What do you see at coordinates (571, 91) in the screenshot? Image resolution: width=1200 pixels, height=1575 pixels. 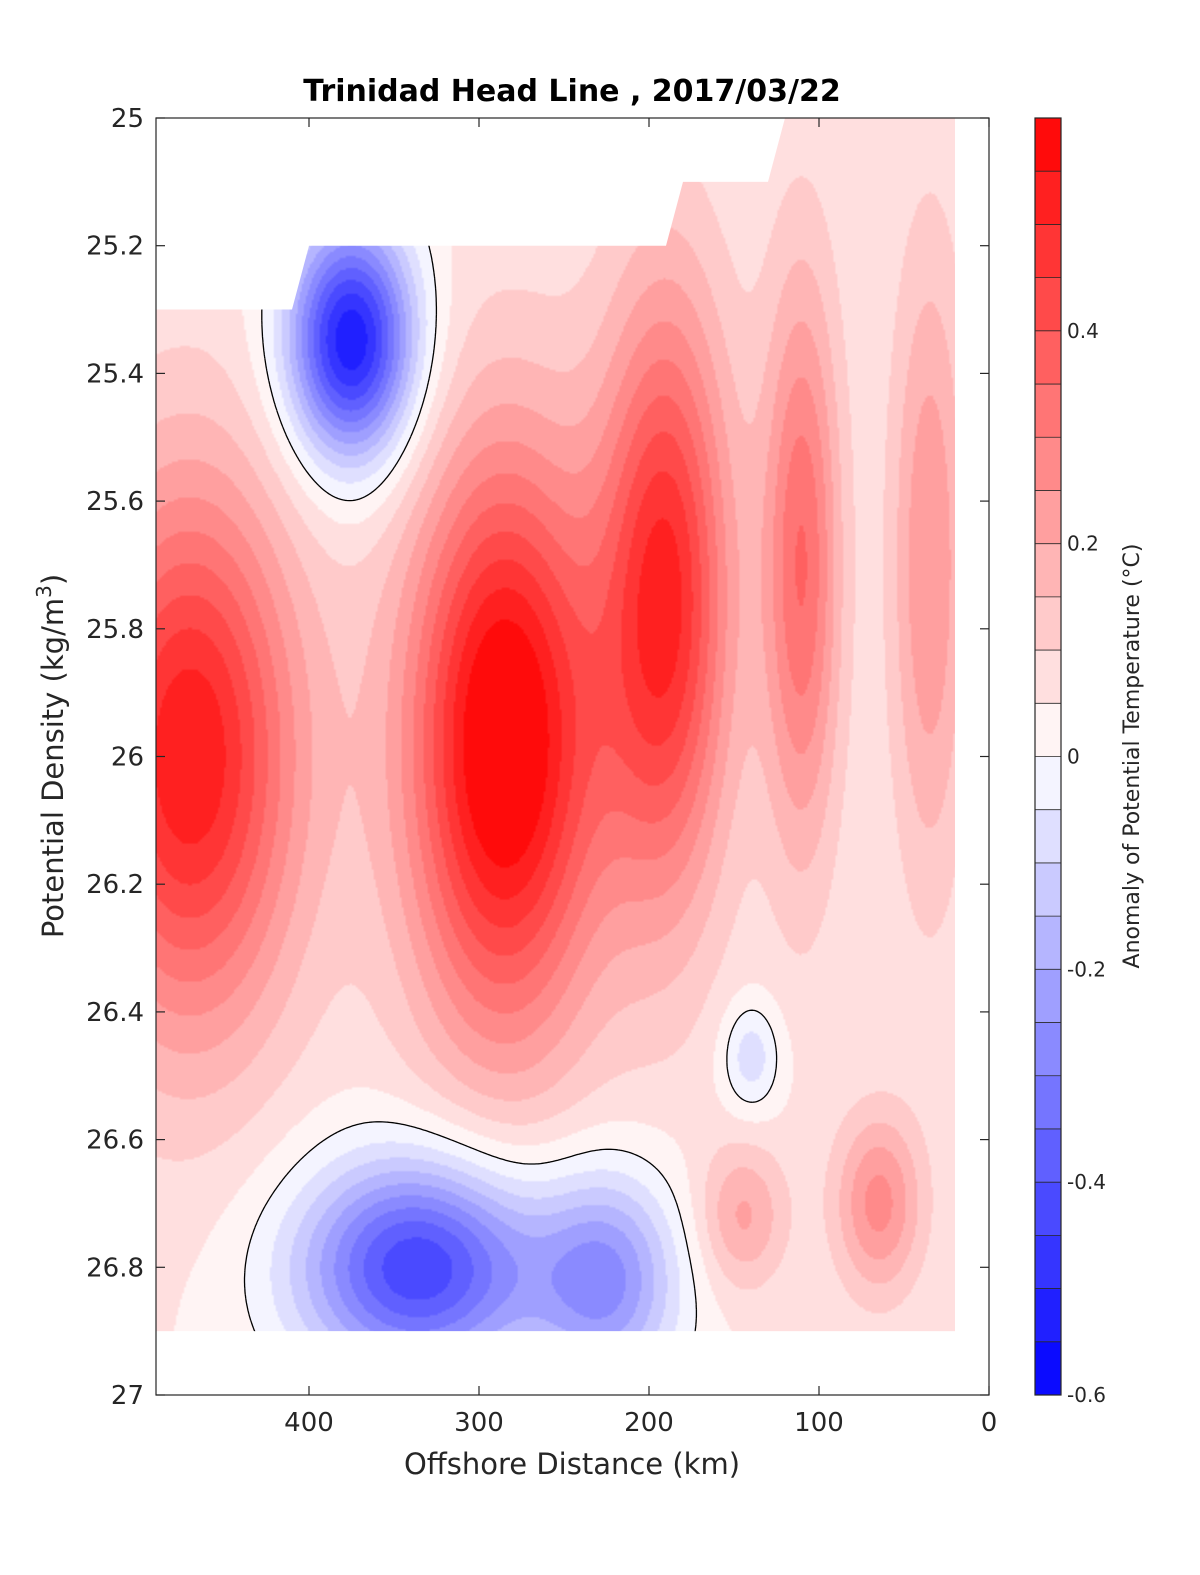 I see `chart-title: Trinidad Head Line , 2017/03/22` at bounding box center [571, 91].